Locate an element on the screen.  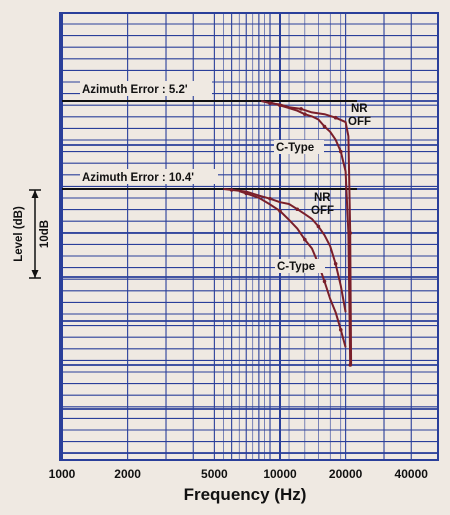
curves is located at coordinates (288, 233).